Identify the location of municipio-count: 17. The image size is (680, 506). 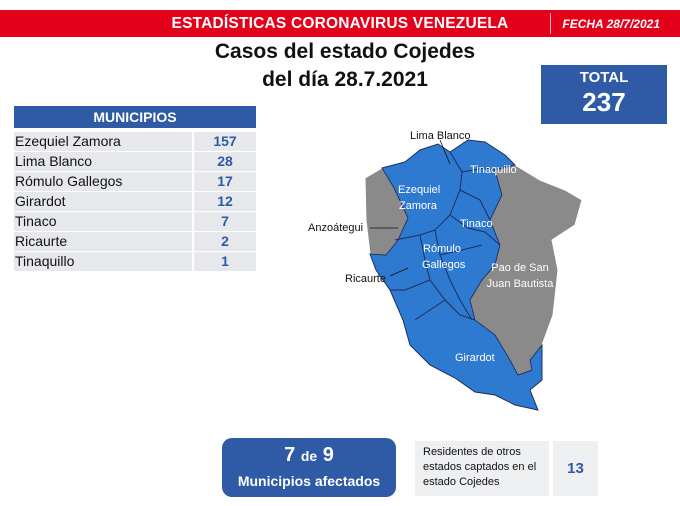
(225, 181).